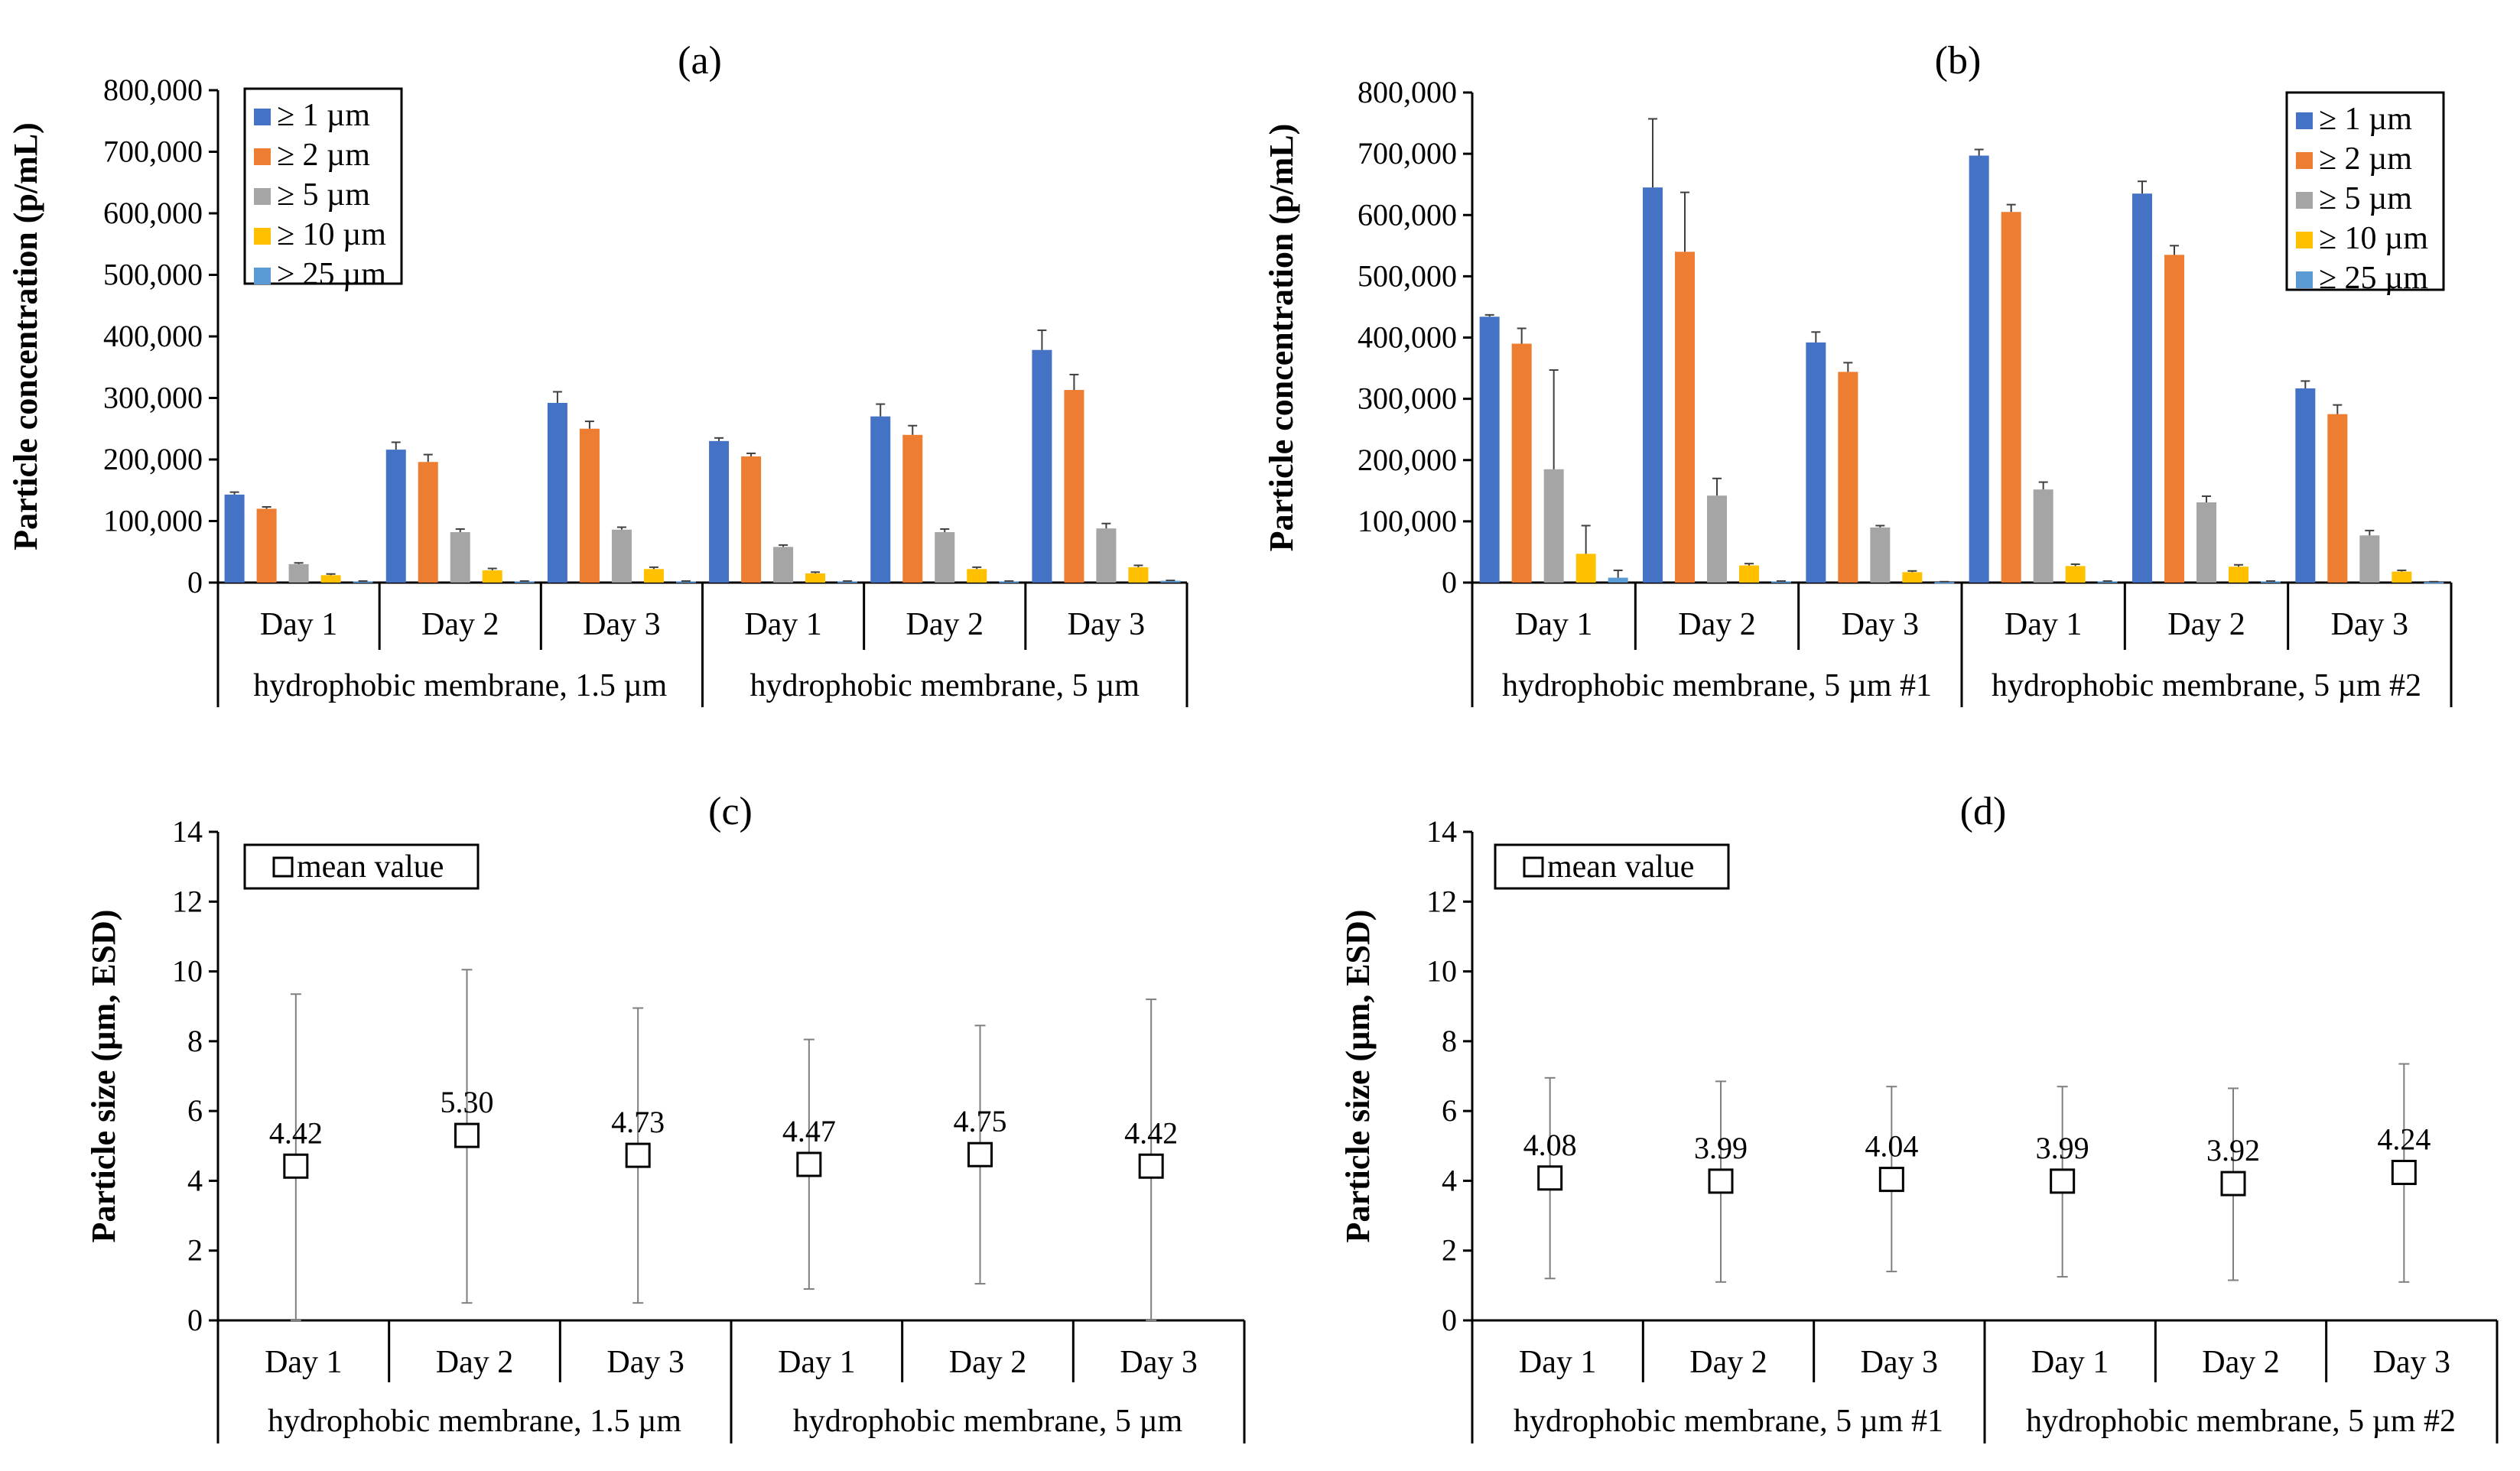  Describe the element at coordinates (153, 90) in the screenshot. I see `y-tick-label: 800,000` at that location.